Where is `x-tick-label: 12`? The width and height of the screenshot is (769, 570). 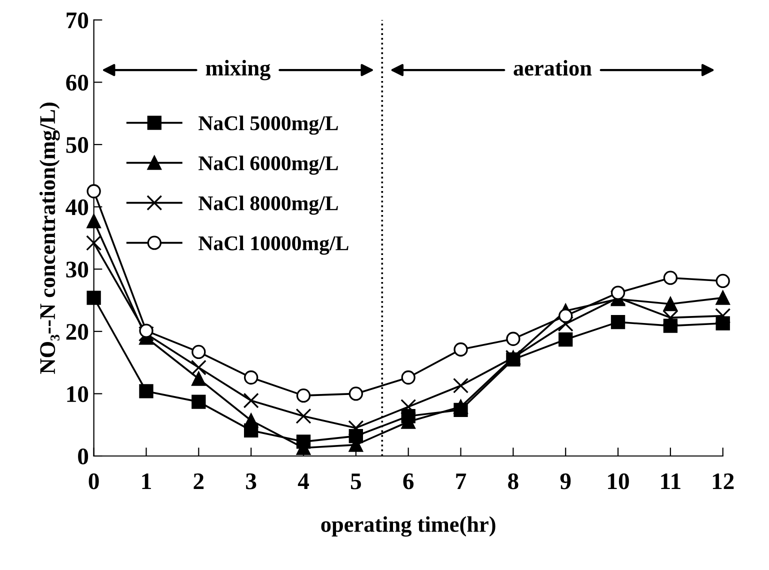 x-tick-label: 12 is located at coordinates (723, 481).